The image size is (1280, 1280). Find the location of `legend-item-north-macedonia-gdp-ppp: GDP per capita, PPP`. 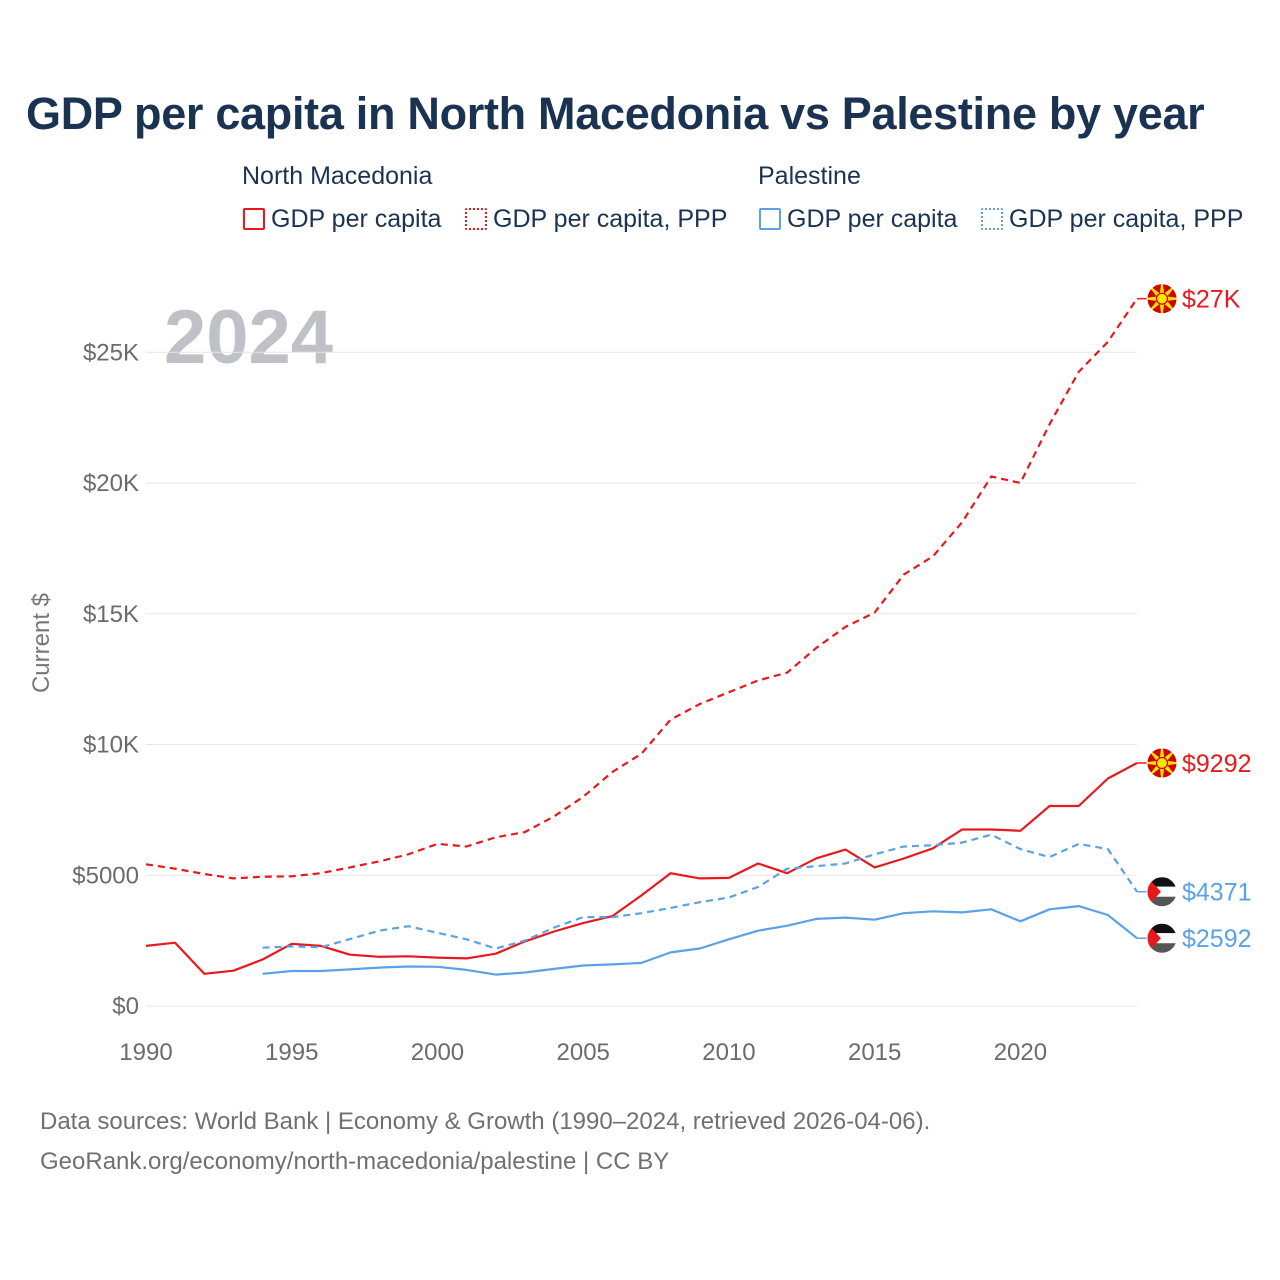

legend-item-north-macedonia-gdp-ppp: GDP per capita, PPP is located at coordinates (596, 219).